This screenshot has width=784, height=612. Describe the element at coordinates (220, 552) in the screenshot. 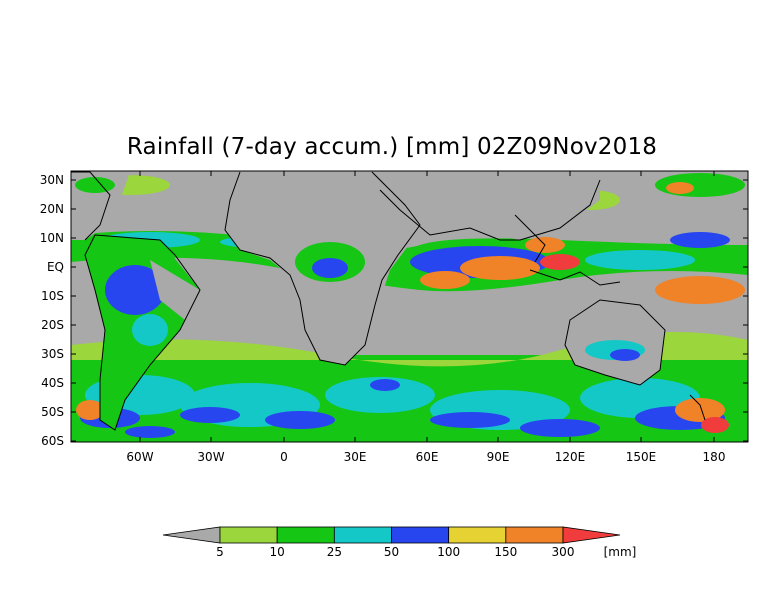

I see `colorbar-tick-label: 5` at that location.